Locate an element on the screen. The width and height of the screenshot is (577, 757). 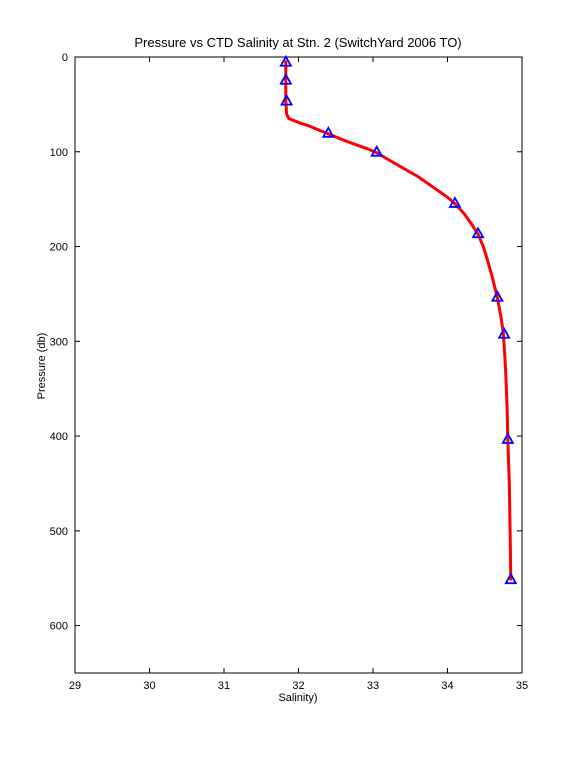
y-tick-label: 600 is located at coordinates (59, 627).